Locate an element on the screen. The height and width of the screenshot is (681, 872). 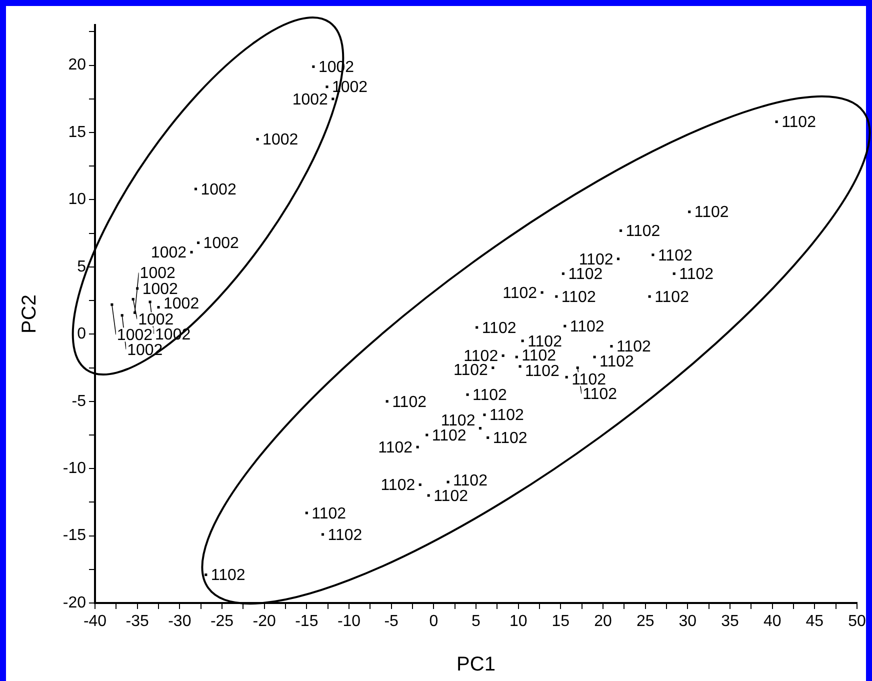
x-axis-title: PC1 is located at coordinates (476, 665).